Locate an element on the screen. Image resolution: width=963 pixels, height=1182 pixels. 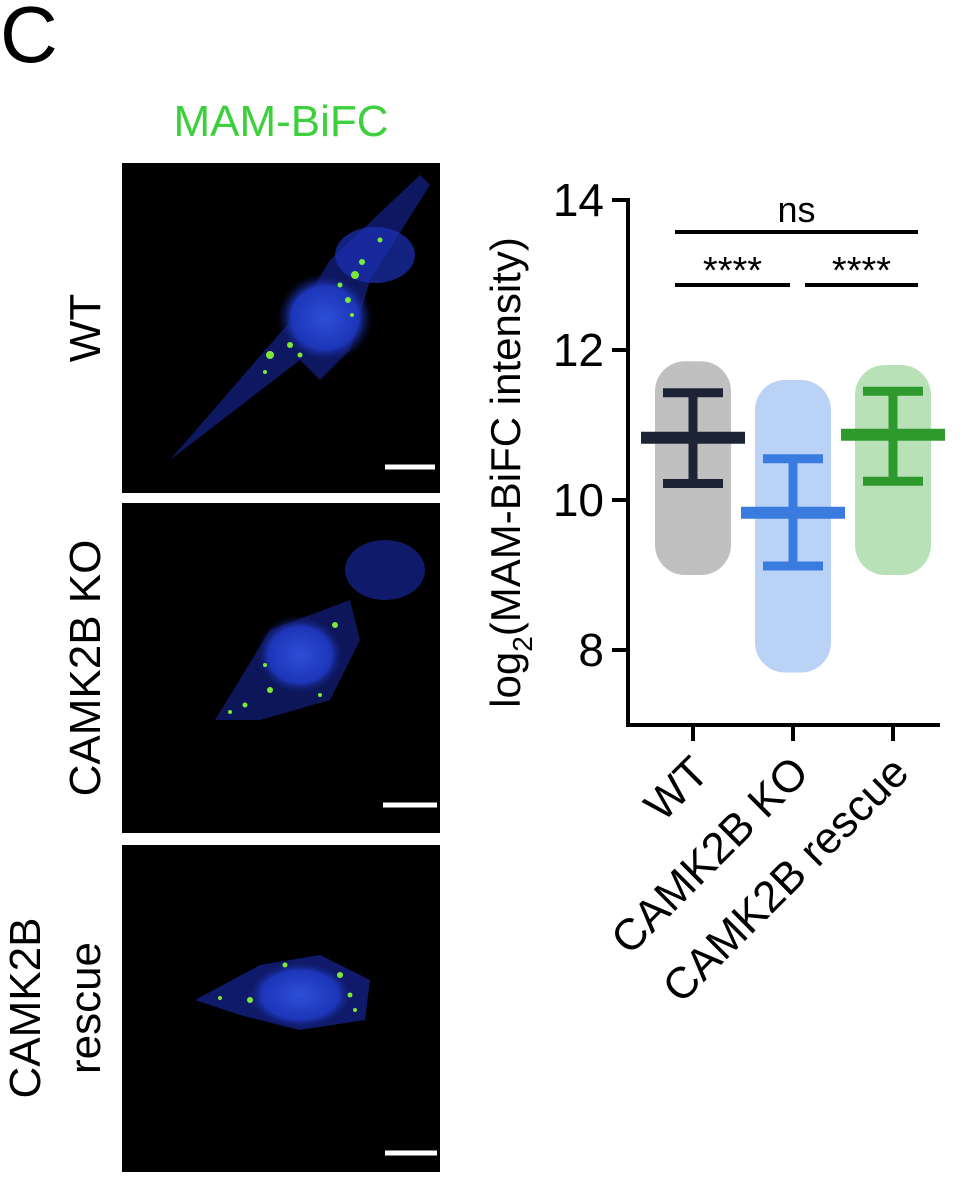
y-label-sub: 2 is located at coordinates (522, 644).